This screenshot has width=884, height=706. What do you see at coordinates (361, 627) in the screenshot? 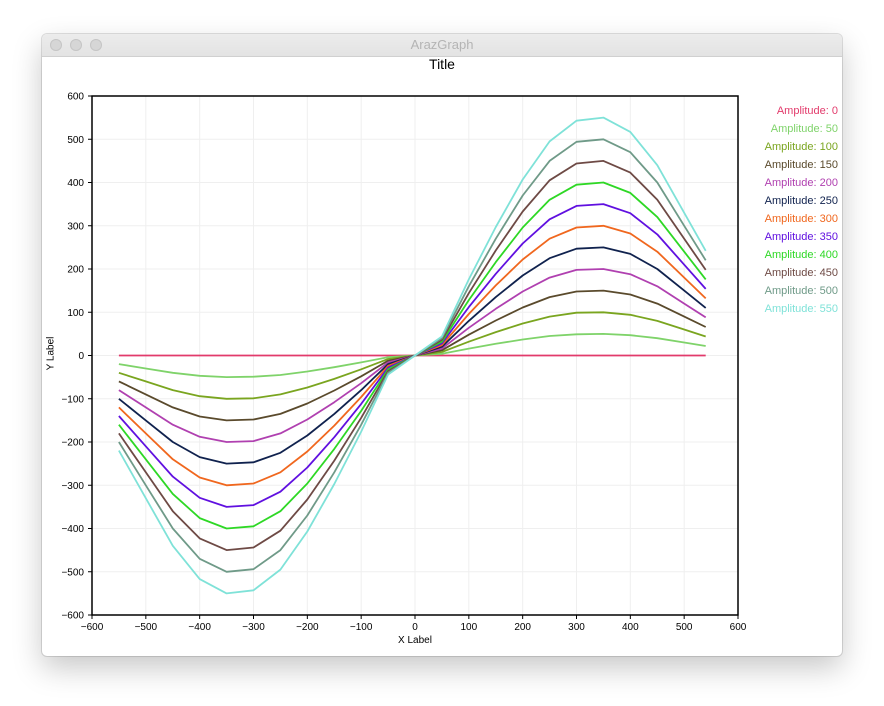
I see `x-tick-label: −100` at bounding box center [361, 627].